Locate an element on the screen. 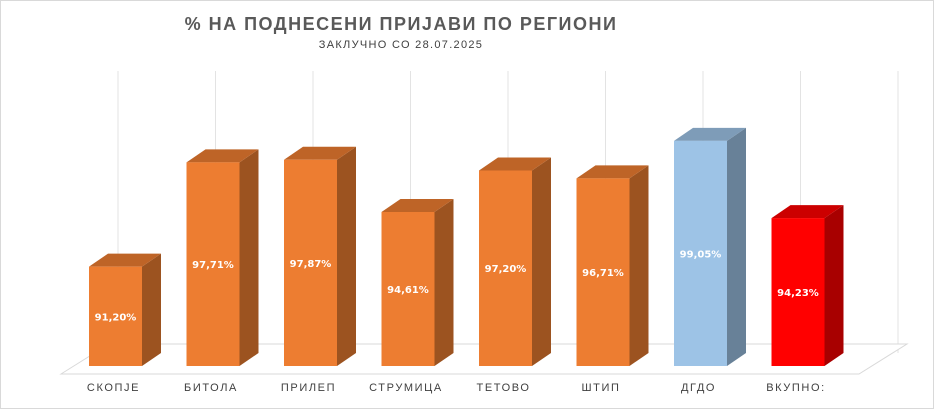 This screenshot has width=934, height=409. category-label: ДГДО is located at coordinates (698, 388).